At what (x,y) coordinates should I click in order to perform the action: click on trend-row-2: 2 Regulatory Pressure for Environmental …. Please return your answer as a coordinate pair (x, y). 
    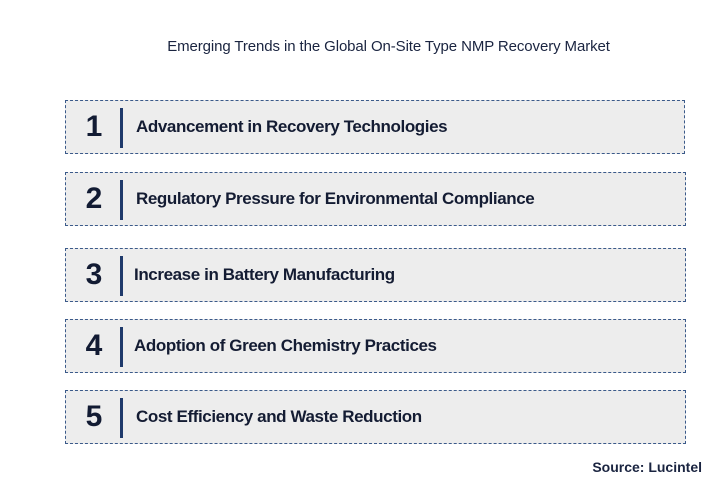
    Looking at the image, I should click on (375, 199).